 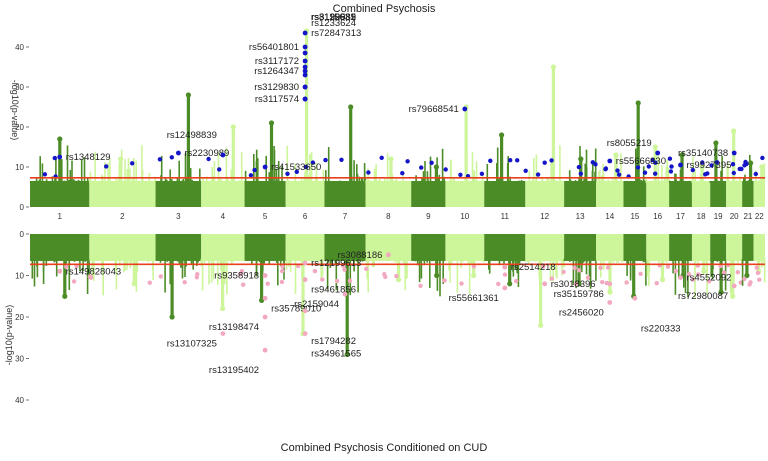 I want to click on chromosome-label-2: 2, so click(x=122, y=216).